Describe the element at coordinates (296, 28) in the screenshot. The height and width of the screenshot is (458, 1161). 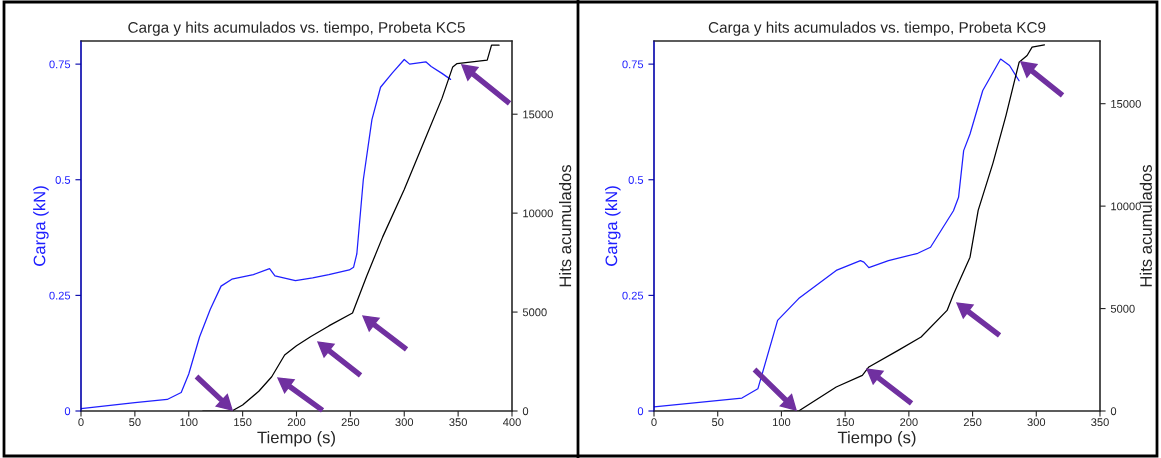
I see `chart-title: Carga y hits acumulados vs. tiempo, Probeta KC5` at that location.